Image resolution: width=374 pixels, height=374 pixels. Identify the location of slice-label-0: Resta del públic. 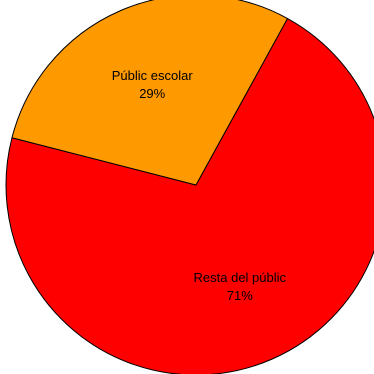
(240, 277).